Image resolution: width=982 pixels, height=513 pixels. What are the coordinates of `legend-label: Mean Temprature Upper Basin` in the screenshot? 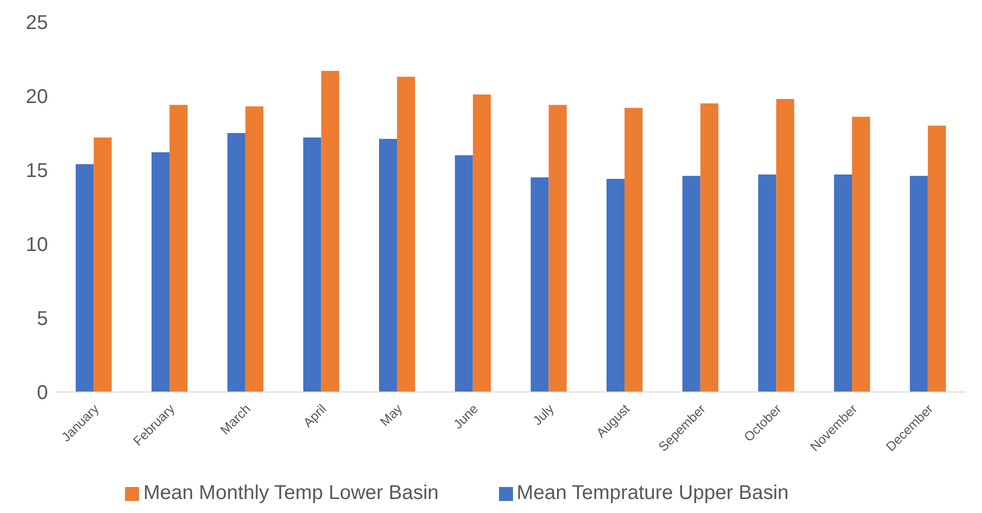 It's located at (652, 493).